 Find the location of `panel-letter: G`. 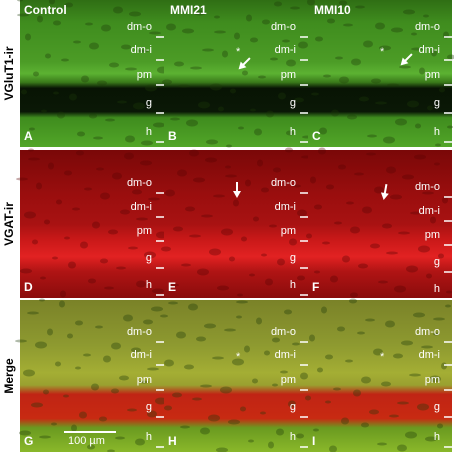

panel-letter: G is located at coordinates (28, 441).